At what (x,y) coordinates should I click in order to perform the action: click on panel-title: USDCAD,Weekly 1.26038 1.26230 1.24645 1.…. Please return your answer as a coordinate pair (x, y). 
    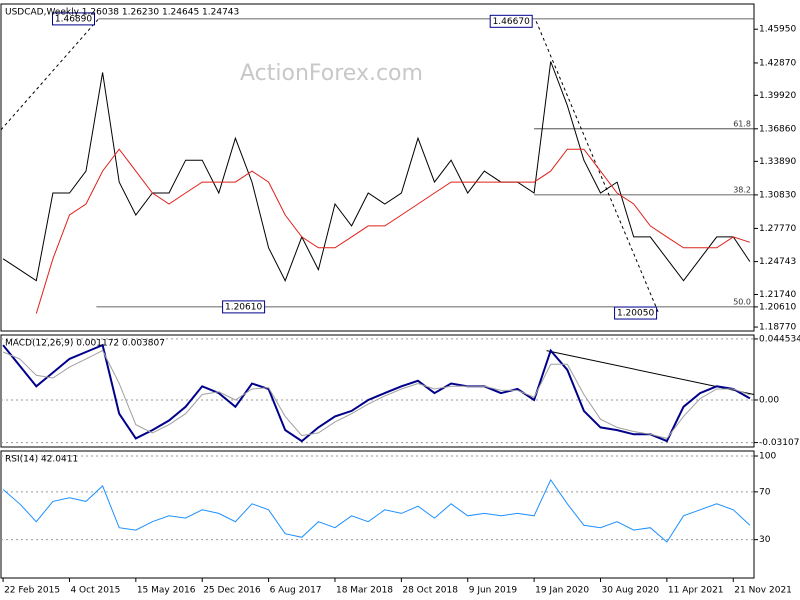
    Looking at the image, I should click on (122, 13).